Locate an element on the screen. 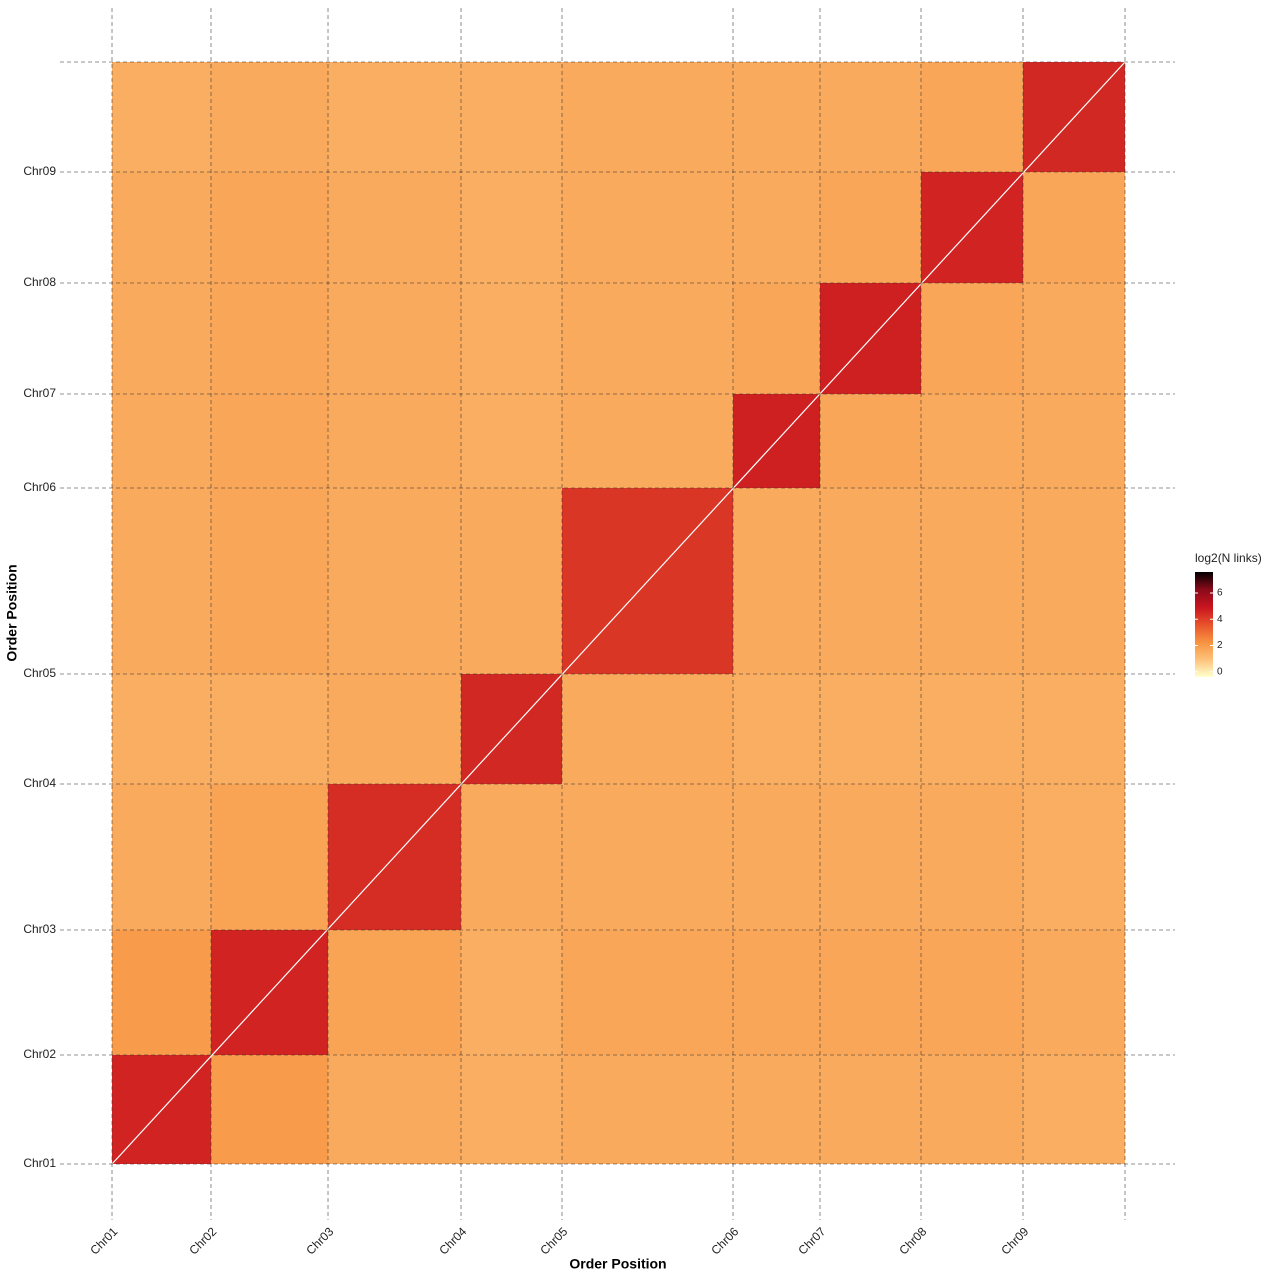 The height and width of the screenshot is (1280, 1280). x-tick-label: Chr03 is located at coordinates (319, 1240).